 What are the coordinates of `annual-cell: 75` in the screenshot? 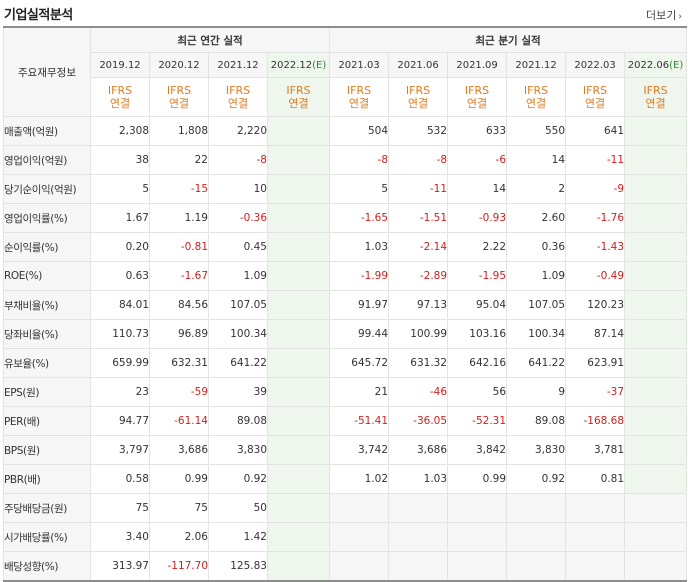 It's located at (179, 508).